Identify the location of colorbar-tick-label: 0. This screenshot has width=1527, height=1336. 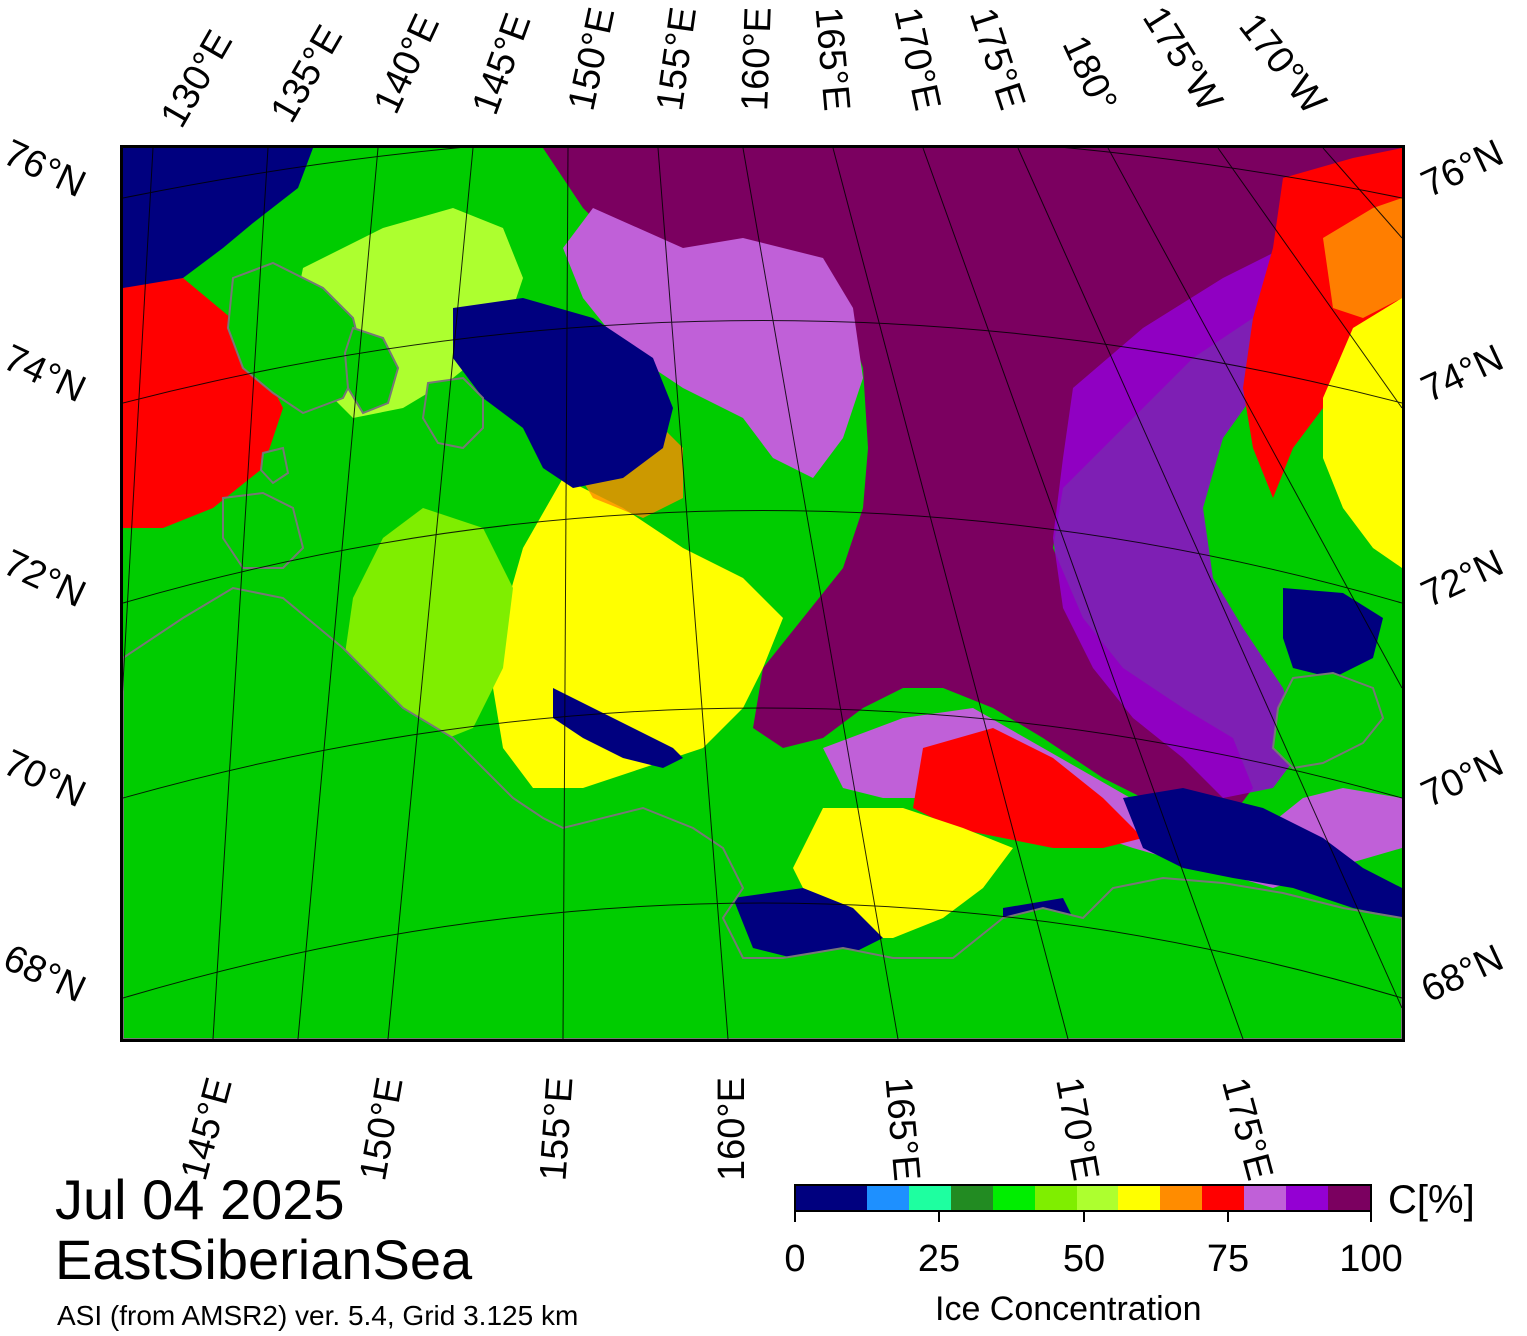
(795, 1259).